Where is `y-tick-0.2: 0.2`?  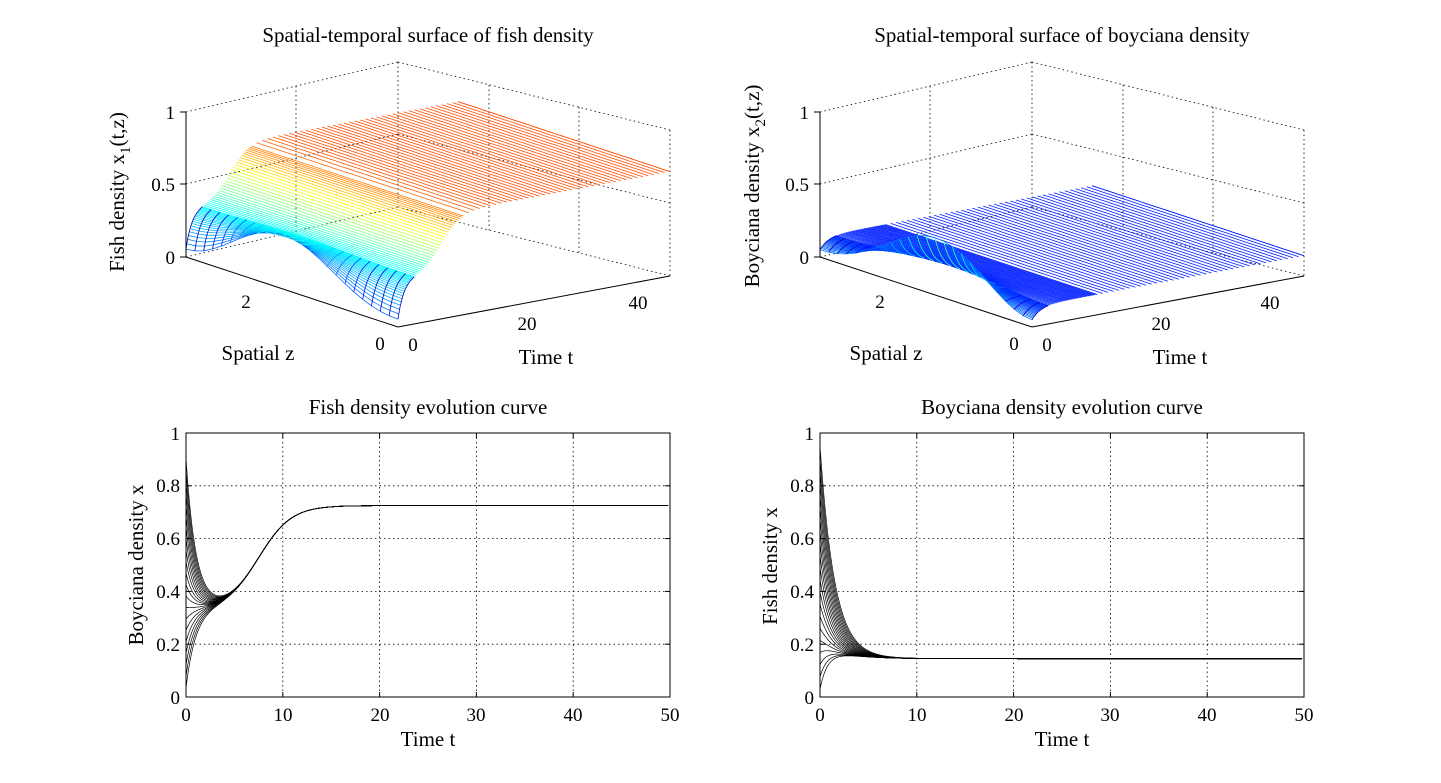
y-tick-0.2: 0.2 is located at coordinates (168, 645).